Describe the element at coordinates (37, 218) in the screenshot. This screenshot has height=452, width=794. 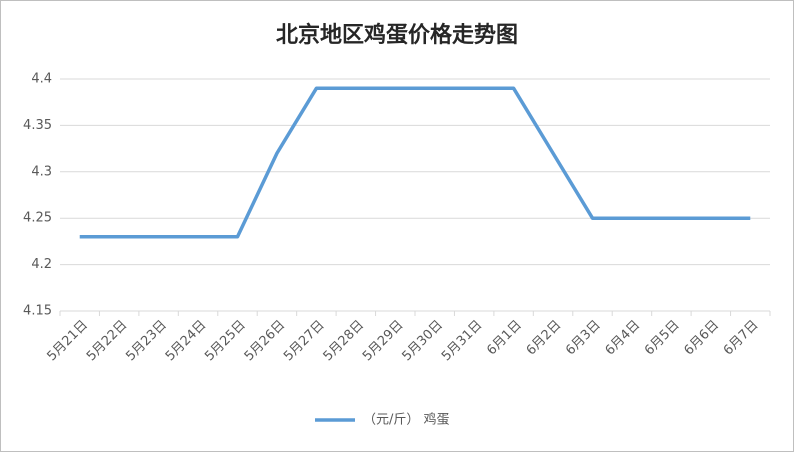
I see `y-tick-label: 4.25` at that location.